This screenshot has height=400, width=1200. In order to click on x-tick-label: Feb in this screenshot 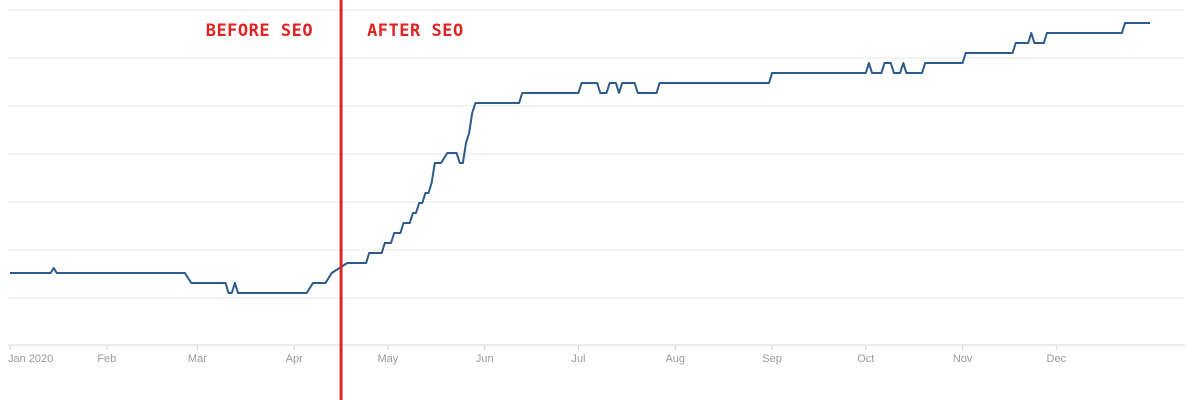, I will do `click(106, 359)`.